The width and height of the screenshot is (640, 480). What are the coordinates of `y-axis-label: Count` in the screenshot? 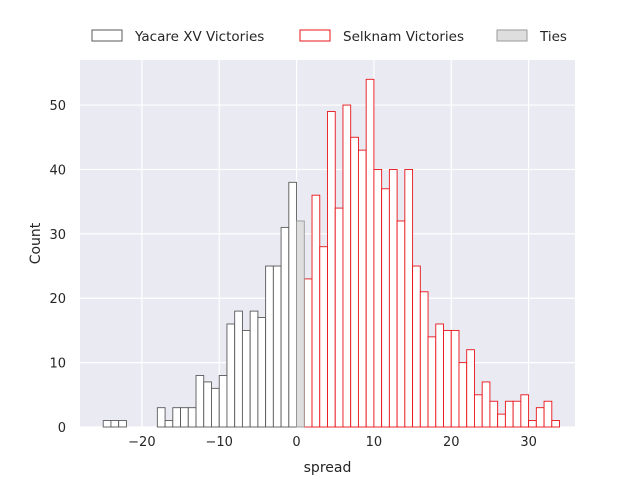 It's located at (36, 243).